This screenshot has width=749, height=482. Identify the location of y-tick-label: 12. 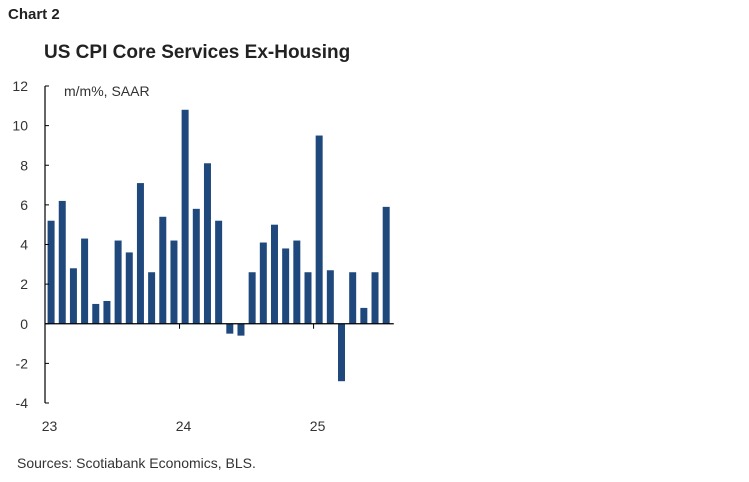
(20, 86).